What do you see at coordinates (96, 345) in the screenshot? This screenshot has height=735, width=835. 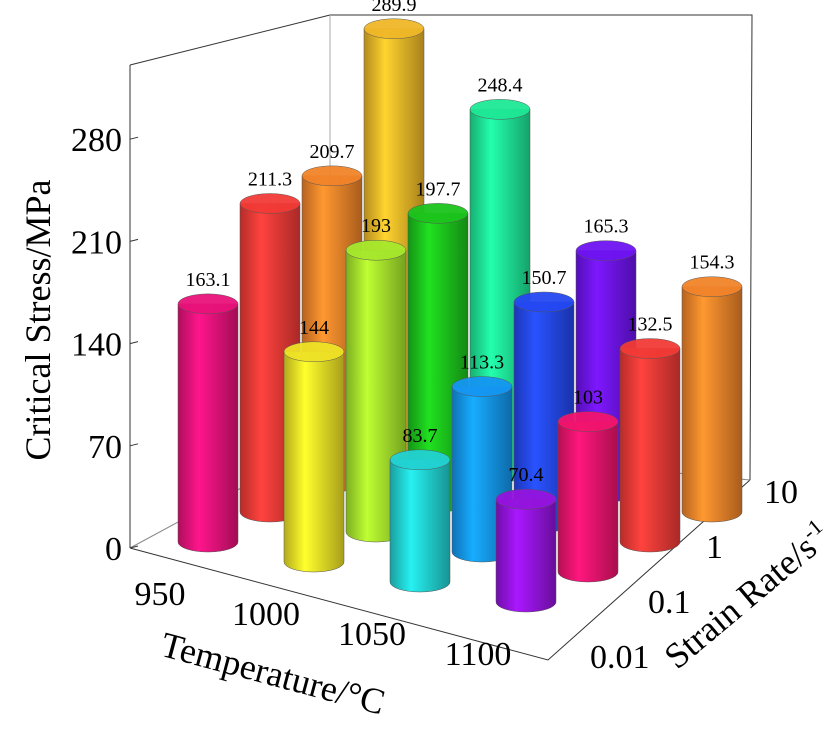 I see `z-tick-label: 140` at bounding box center [96, 345].